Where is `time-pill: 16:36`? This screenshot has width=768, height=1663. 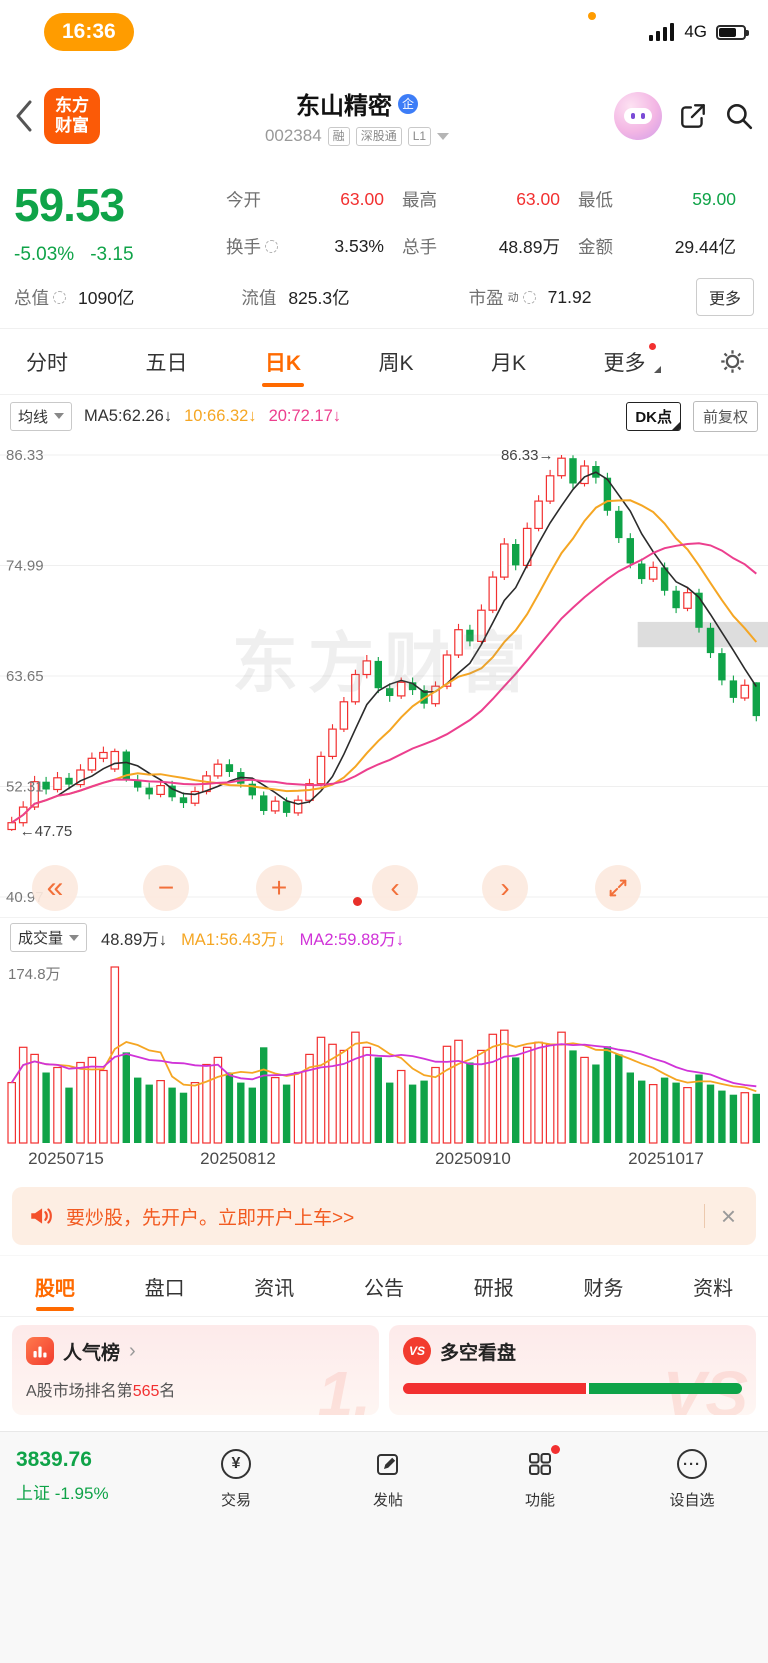
time-pill: 16:36 is located at coordinates (89, 32).